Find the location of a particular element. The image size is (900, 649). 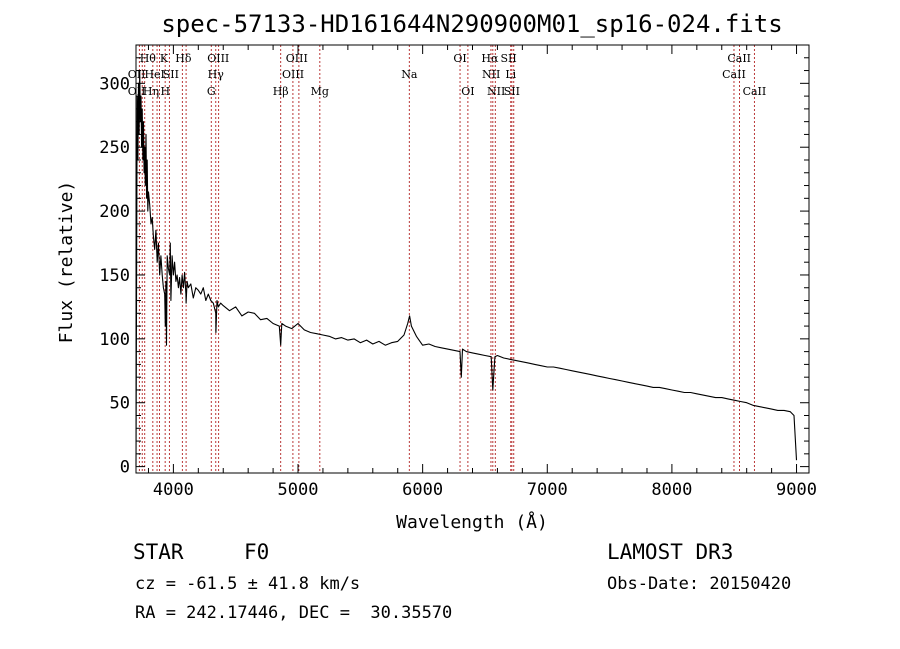

reference-label: Mg is located at coordinates (320, 91).